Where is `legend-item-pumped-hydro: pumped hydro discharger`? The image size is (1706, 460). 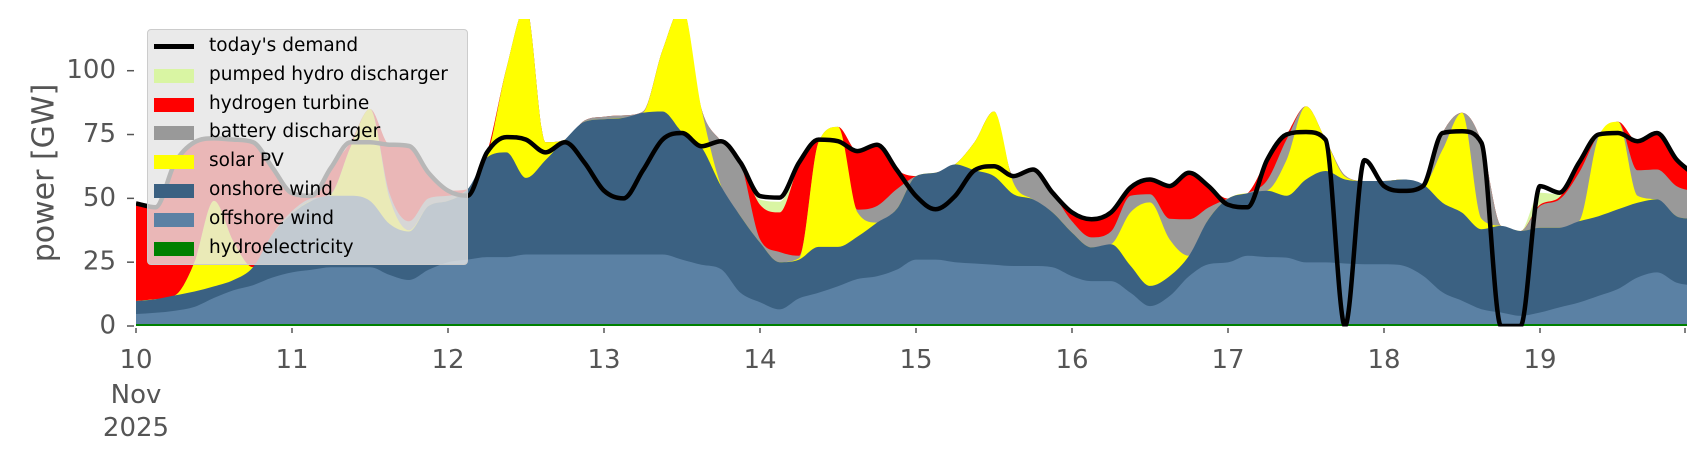 legend-item-pumped-hydro: pumped hydro discharger is located at coordinates (307, 75).